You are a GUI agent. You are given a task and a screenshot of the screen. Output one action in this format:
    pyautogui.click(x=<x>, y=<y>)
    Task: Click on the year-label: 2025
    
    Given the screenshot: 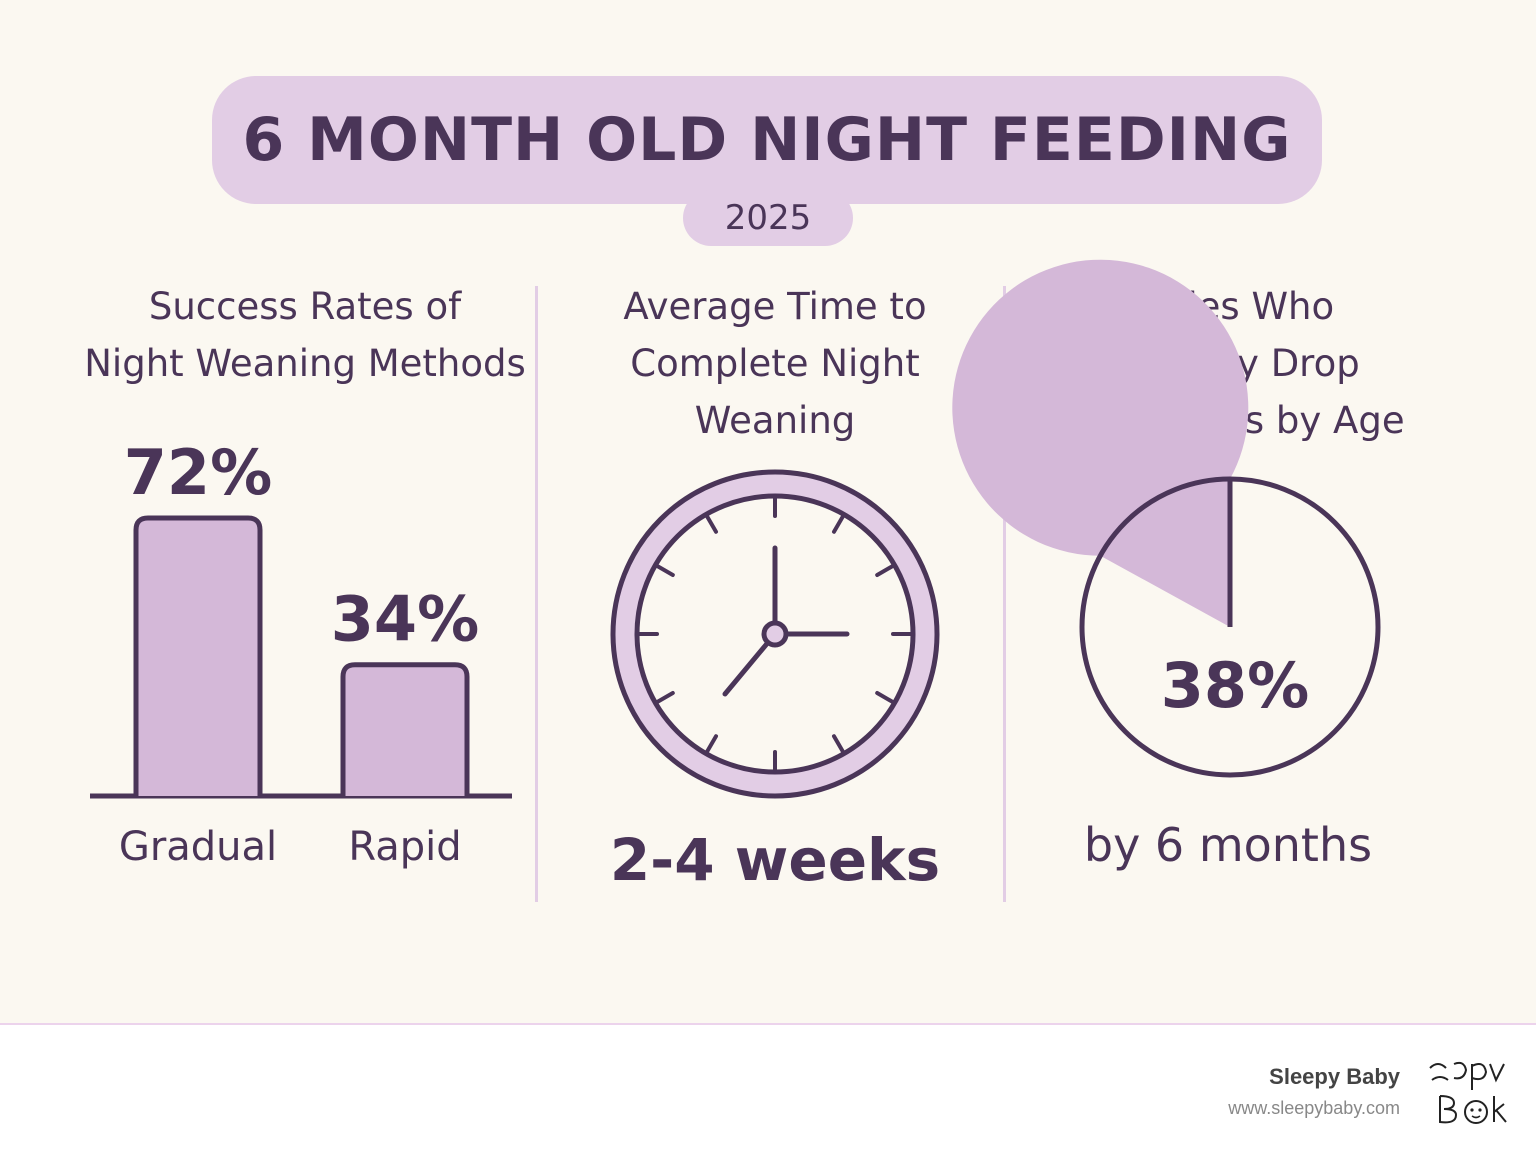 What is the action you would take?
    pyautogui.click(x=768, y=218)
    